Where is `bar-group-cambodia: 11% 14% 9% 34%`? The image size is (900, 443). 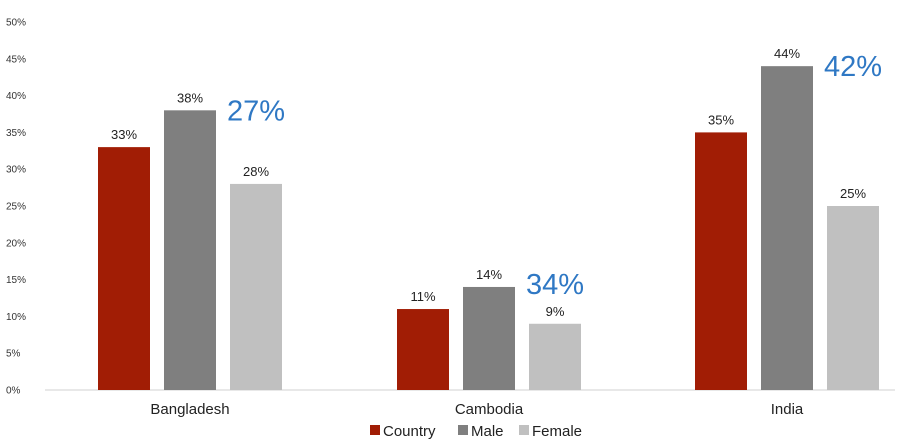
bar-group-cambodia: 11% 14% 9% 34% is located at coordinates (490, 328).